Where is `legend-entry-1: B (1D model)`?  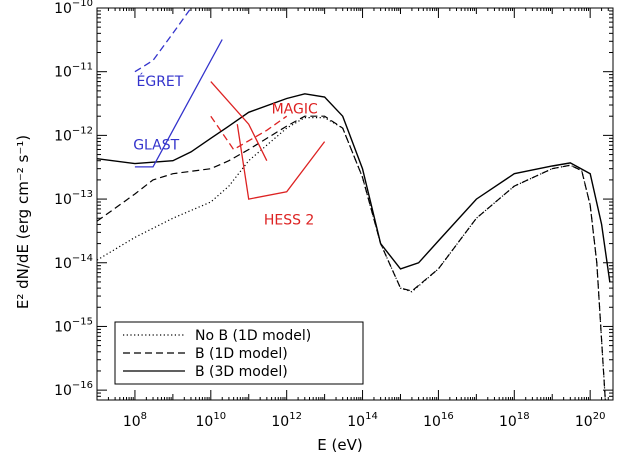 legend-entry-1: B (1D model) is located at coordinates (241, 354).